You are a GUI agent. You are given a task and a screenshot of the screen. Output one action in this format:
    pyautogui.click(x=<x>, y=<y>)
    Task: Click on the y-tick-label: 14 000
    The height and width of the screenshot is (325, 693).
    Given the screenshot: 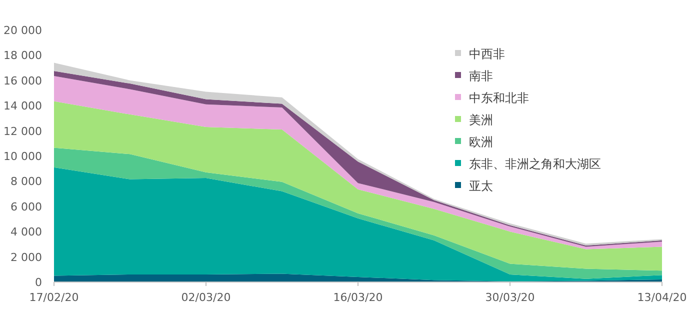 What is the action you would take?
    pyautogui.click(x=23, y=106)
    